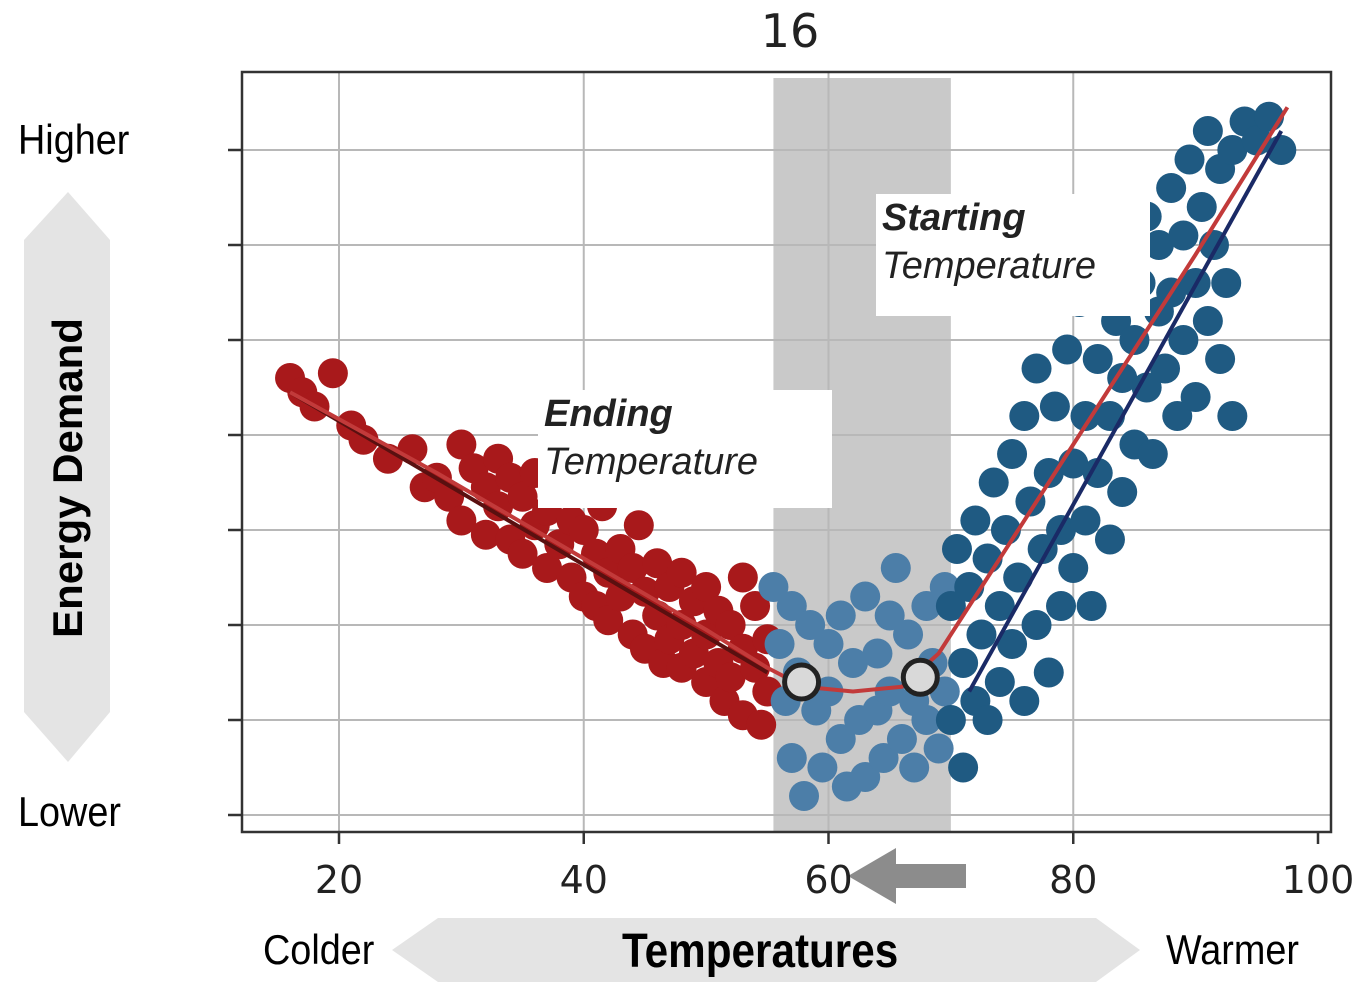 This screenshot has width=1361, height=985. Describe the element at coordinates (74, 139) in the screenshot. I see `y-high-label: Higher` at that location.